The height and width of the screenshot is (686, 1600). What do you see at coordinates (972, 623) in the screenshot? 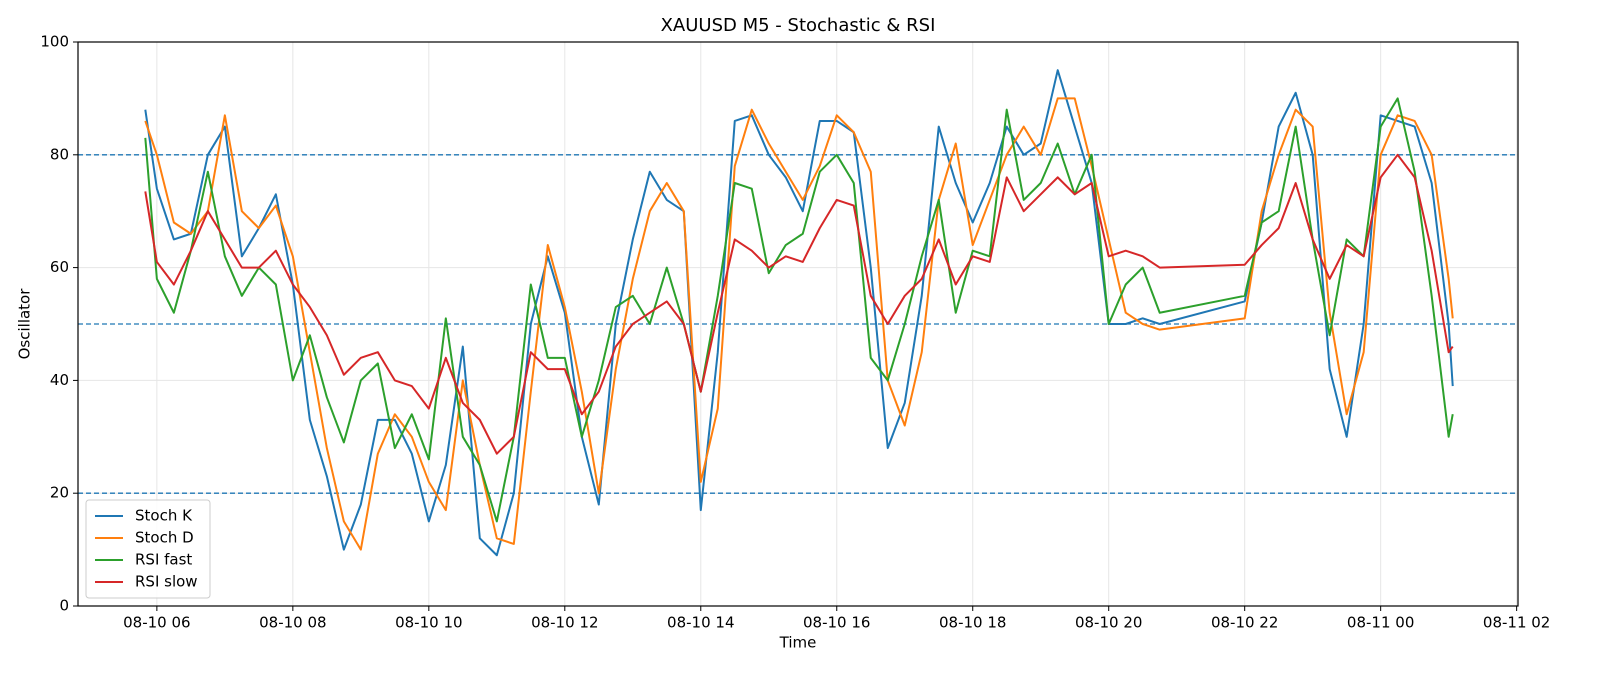
I see `x-tick-label: 08-10 18` at bounding box center [972, 623].